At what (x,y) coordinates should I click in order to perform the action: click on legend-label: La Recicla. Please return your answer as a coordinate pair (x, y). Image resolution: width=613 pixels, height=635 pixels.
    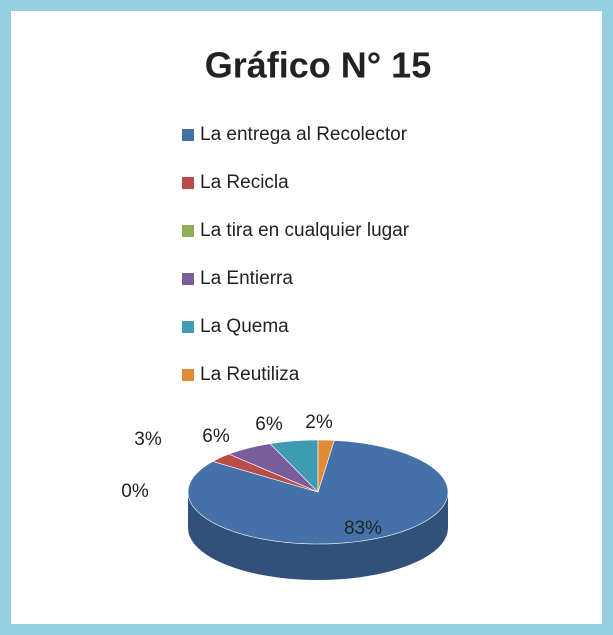
    Looking at the image, I should click on (244, 182).